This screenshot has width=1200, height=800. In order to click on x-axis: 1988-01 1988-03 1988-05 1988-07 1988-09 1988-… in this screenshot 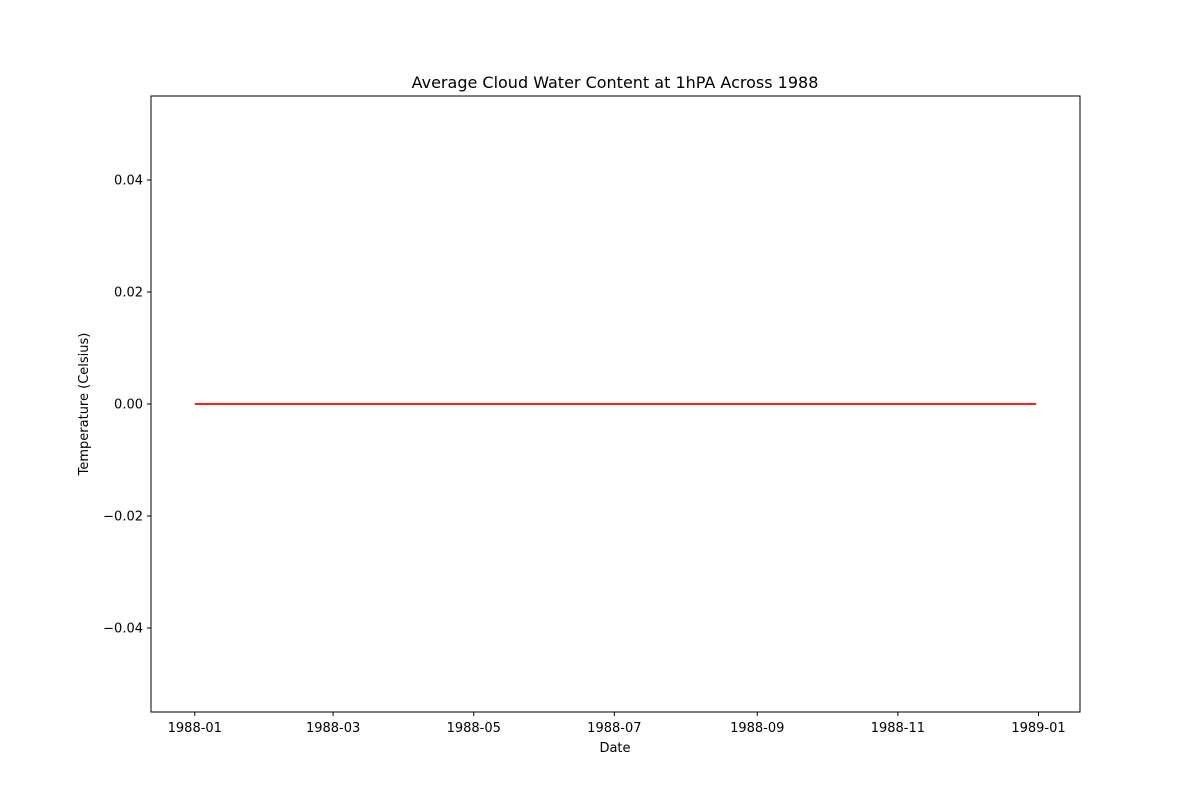, I will do `click(617, 724)`.